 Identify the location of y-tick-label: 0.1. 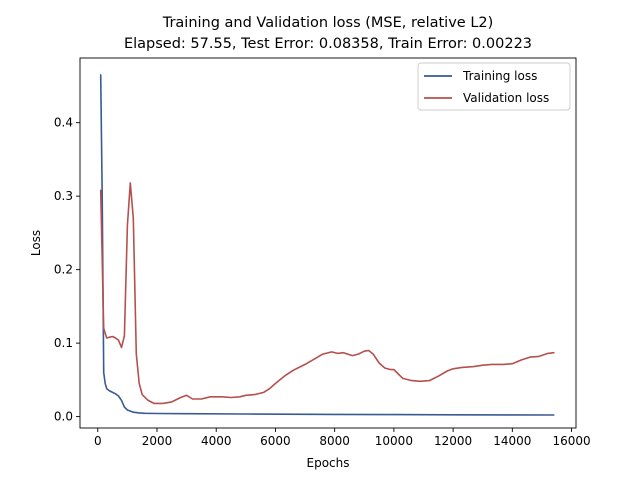
(63, 343).